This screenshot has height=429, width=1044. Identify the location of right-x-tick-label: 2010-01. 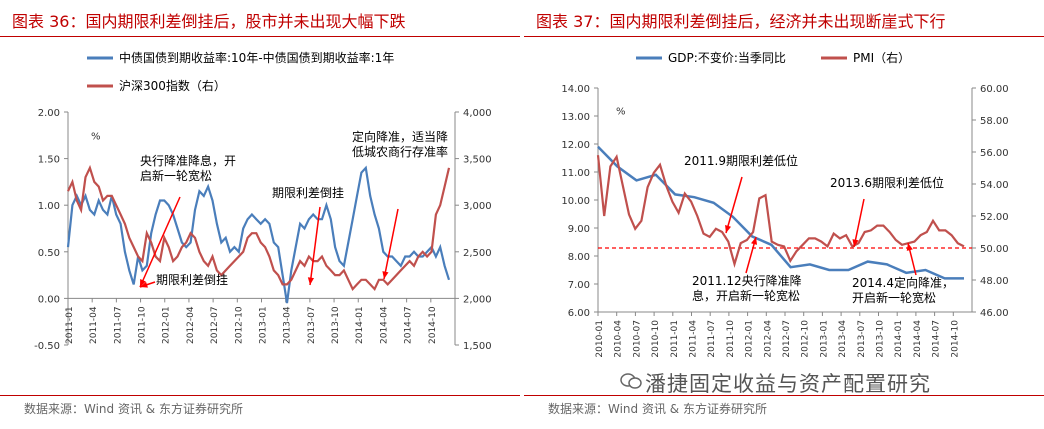
(600, 339).